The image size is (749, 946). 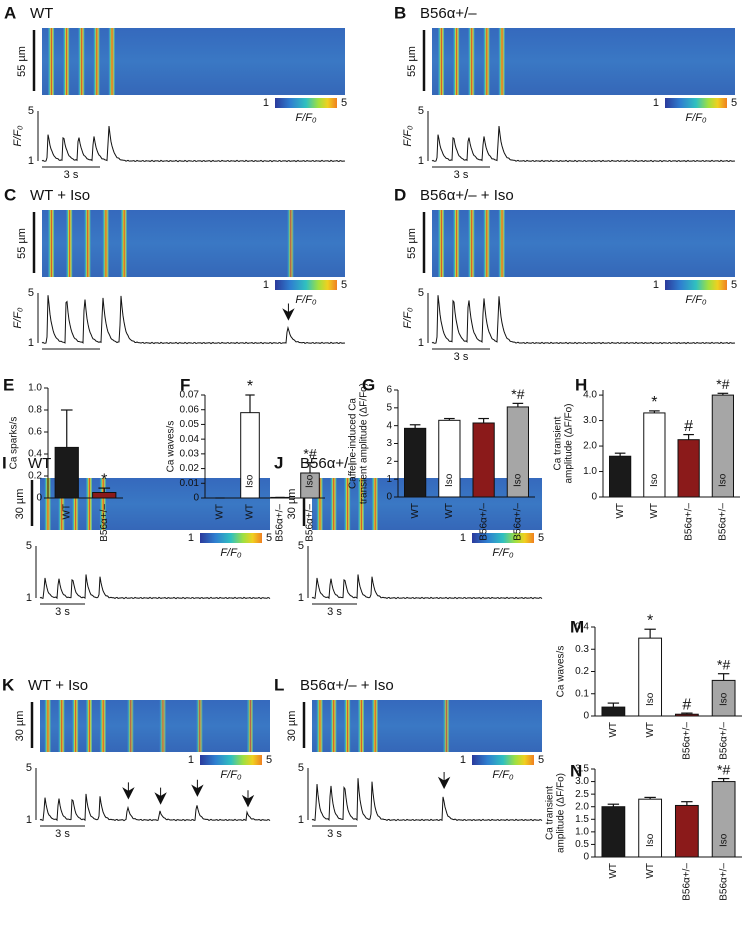 What do you see at coordinates (448, 13) in the screenshot?
I see `panel-title: B56α+/–` at bounding box center [448, 13].